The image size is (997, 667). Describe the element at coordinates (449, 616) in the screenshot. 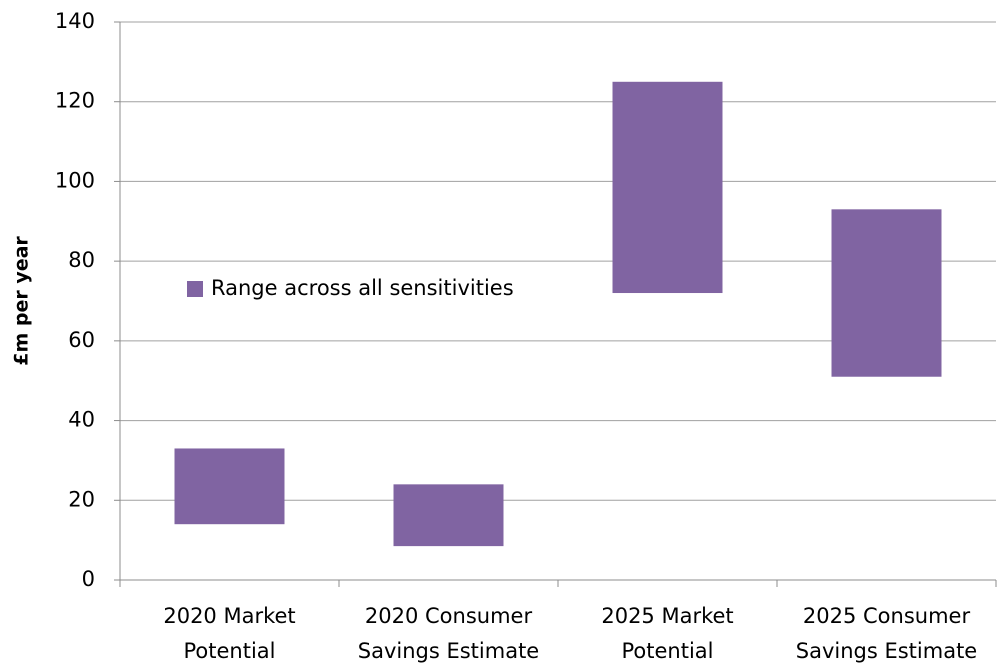

I see `x-tick-label-line: 2020 Consumer` at that location.